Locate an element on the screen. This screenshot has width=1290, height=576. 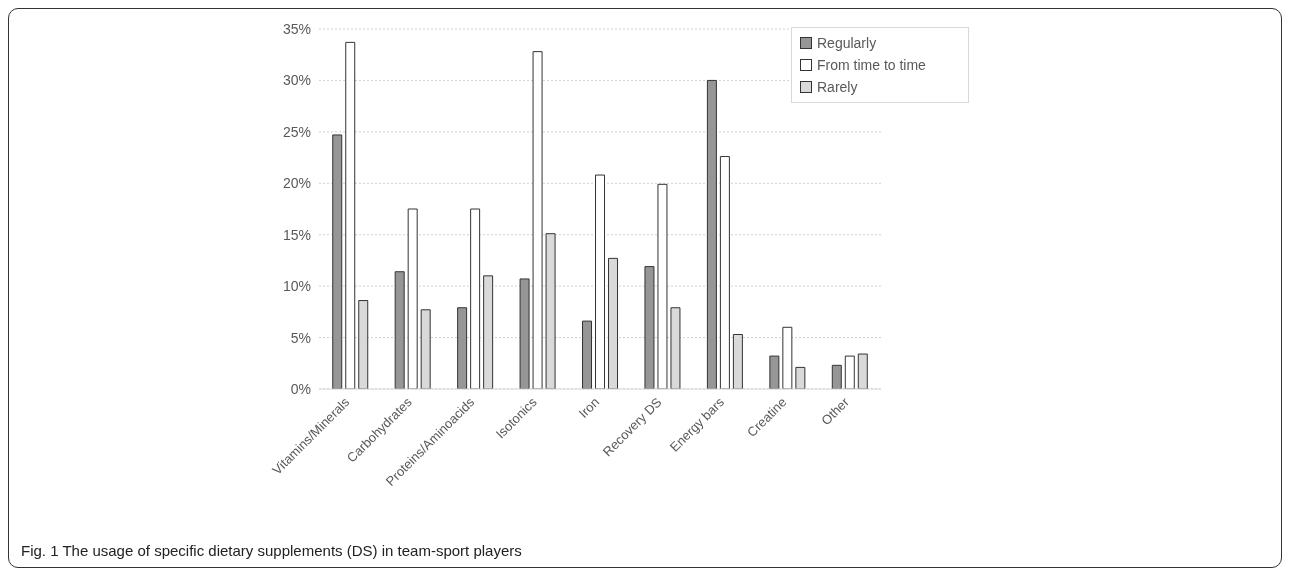
legend-label: From time to time is located at coordinates (871, 65).